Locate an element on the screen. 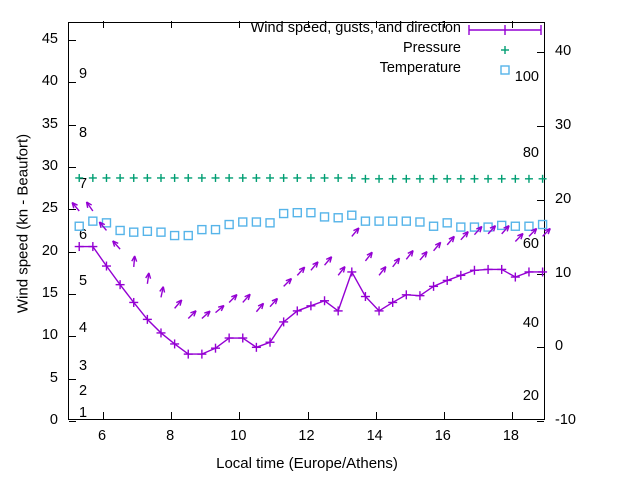  y-tick-label-left: 45 is located at coordinates (49, 38).